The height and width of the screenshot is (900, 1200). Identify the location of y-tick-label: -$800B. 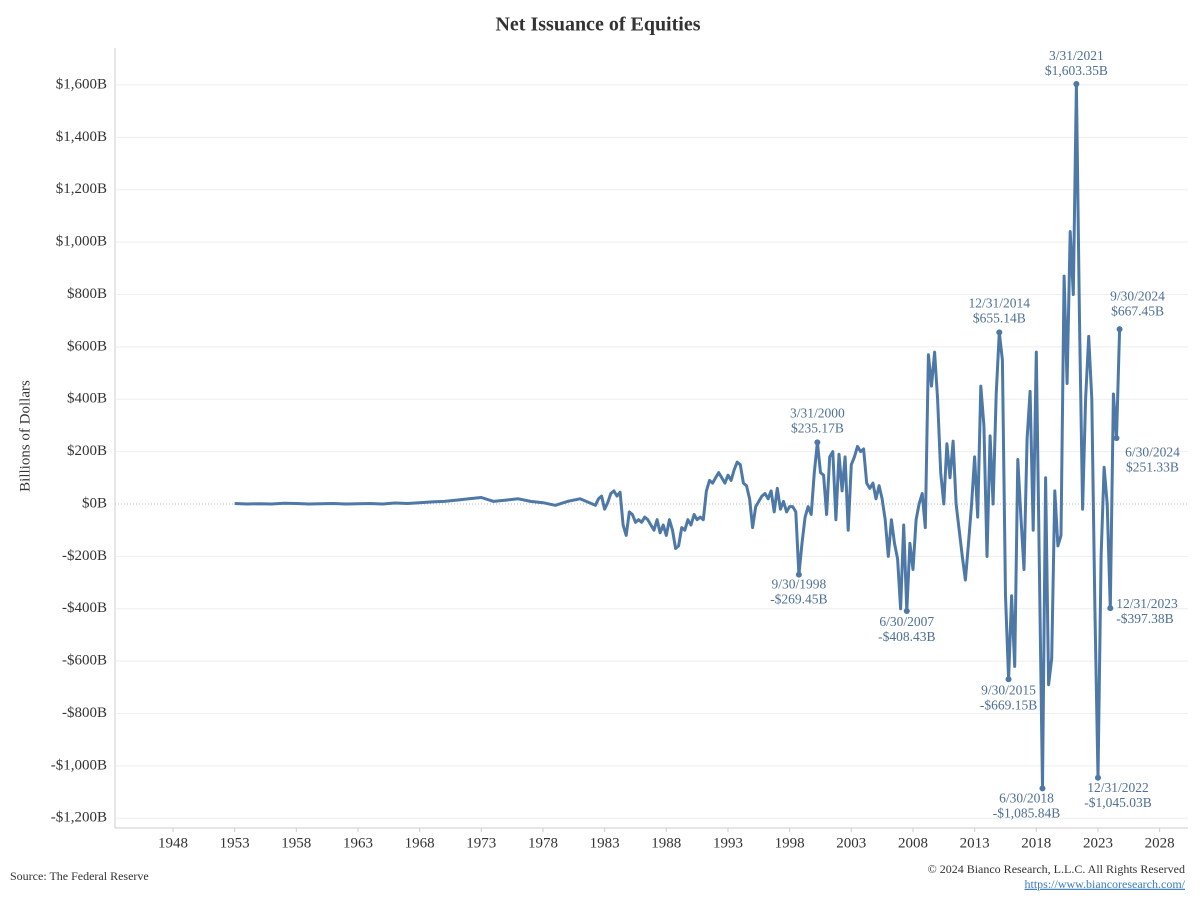
(84, 713).